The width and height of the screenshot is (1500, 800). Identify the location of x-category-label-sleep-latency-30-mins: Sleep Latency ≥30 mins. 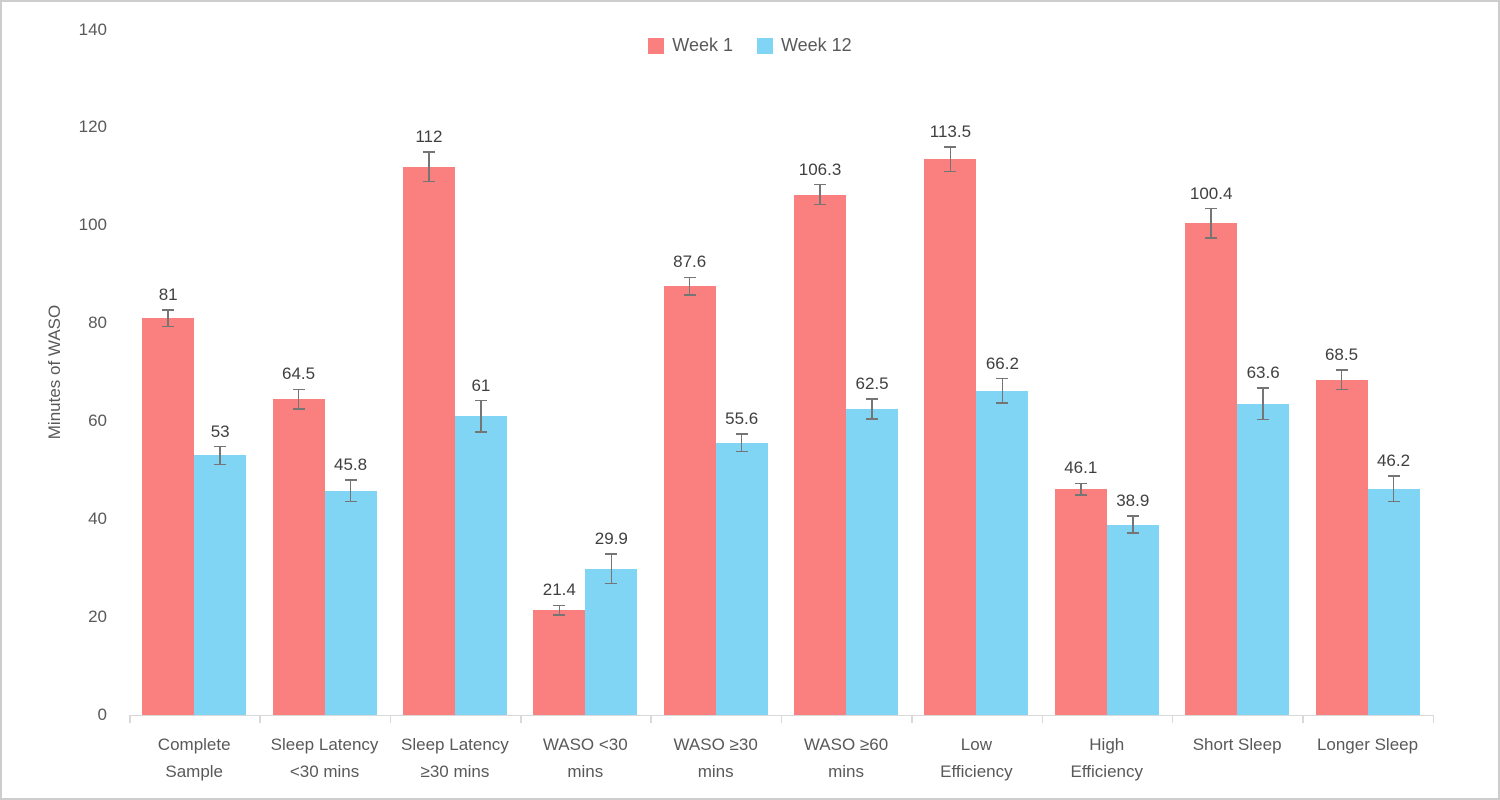
(455, 758).